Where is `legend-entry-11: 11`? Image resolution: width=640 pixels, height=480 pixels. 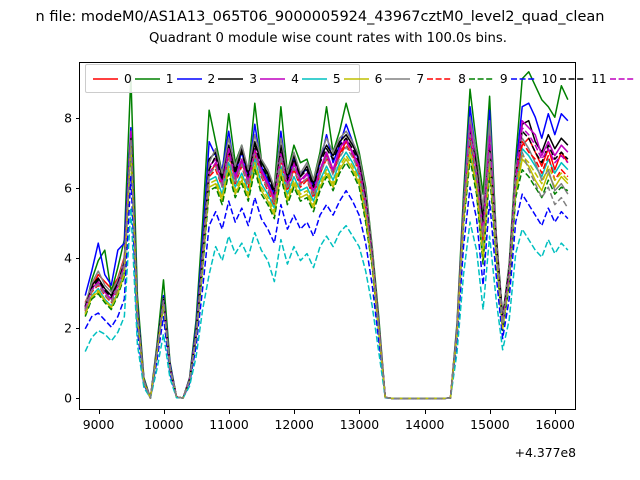
legend-entry-11: 11 is located at coordinates (583, 78).